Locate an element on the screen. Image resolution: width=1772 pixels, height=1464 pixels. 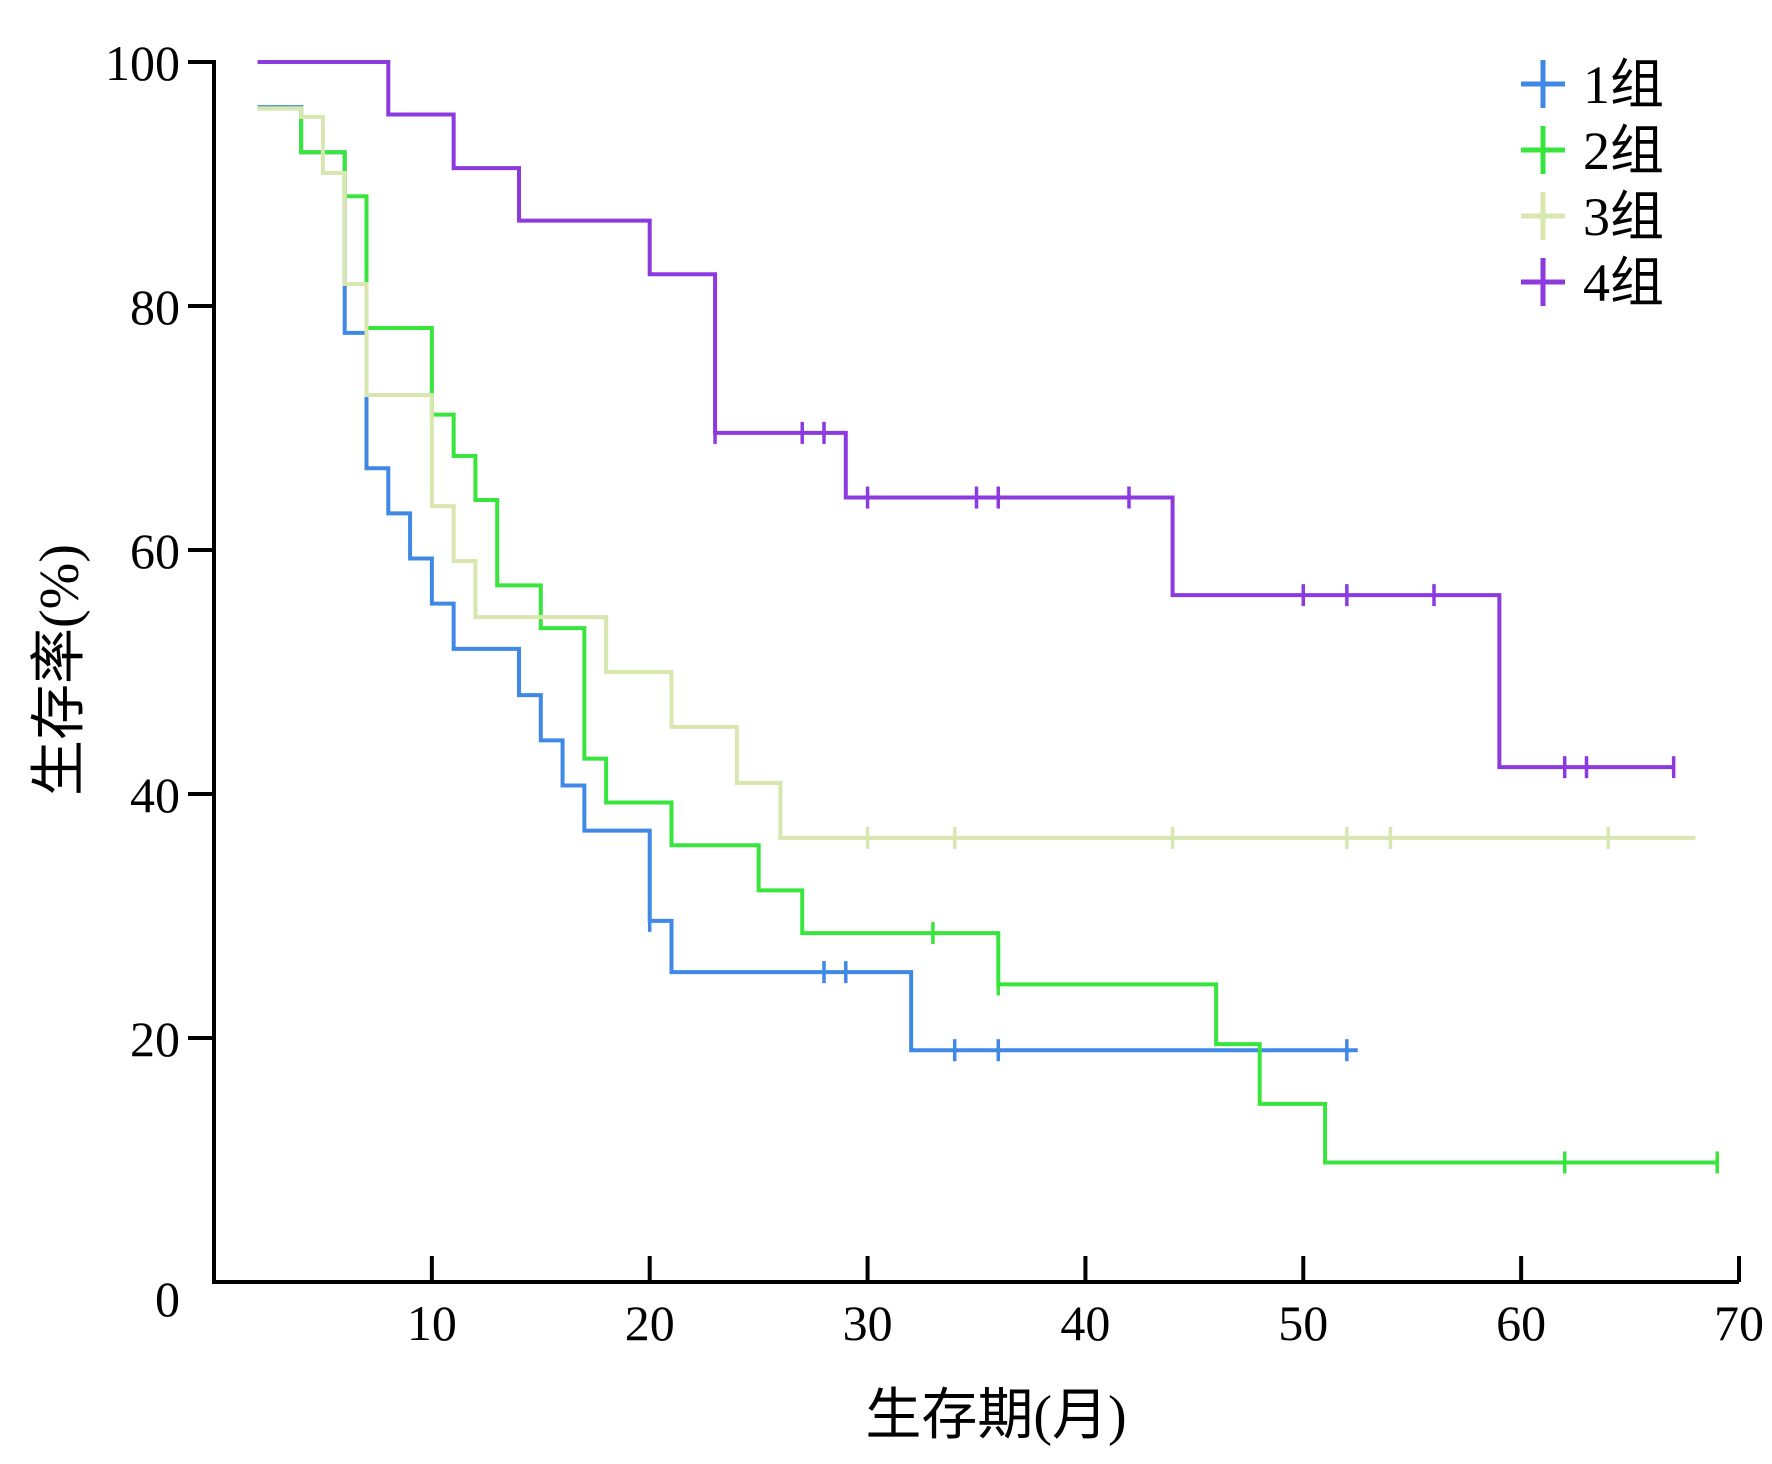
x-tick-label: 40 is located at coordinates (1085, 1323).